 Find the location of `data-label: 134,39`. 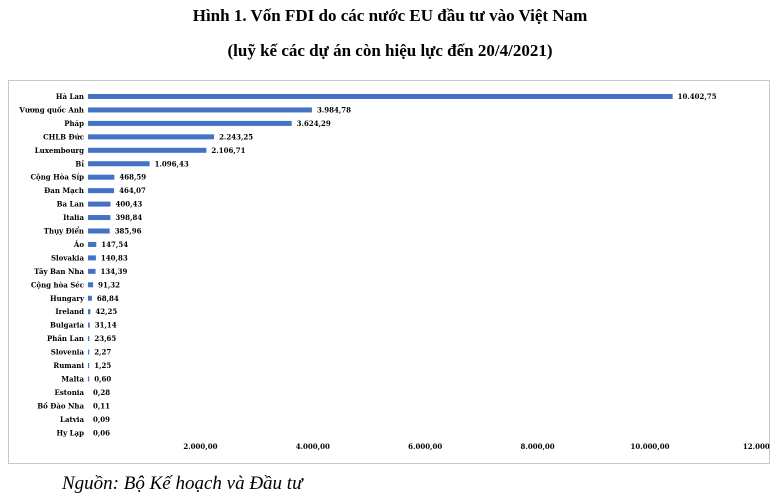

data-label: 134,39 is located at coordinates (114, 271).